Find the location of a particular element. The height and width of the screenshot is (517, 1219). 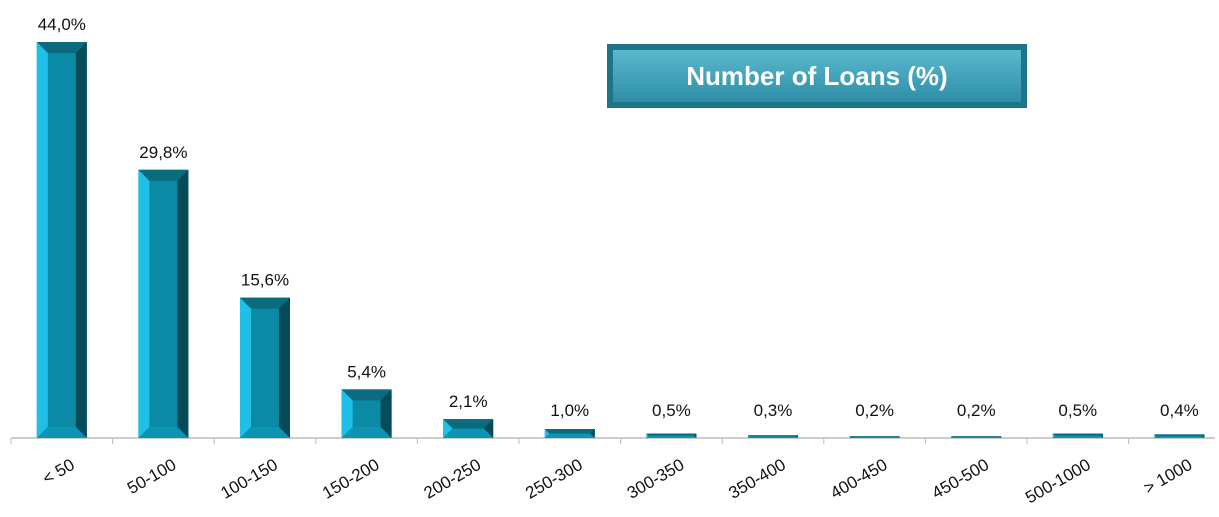

x-tick-label: 450-500 is located at coordinates (961, 479).